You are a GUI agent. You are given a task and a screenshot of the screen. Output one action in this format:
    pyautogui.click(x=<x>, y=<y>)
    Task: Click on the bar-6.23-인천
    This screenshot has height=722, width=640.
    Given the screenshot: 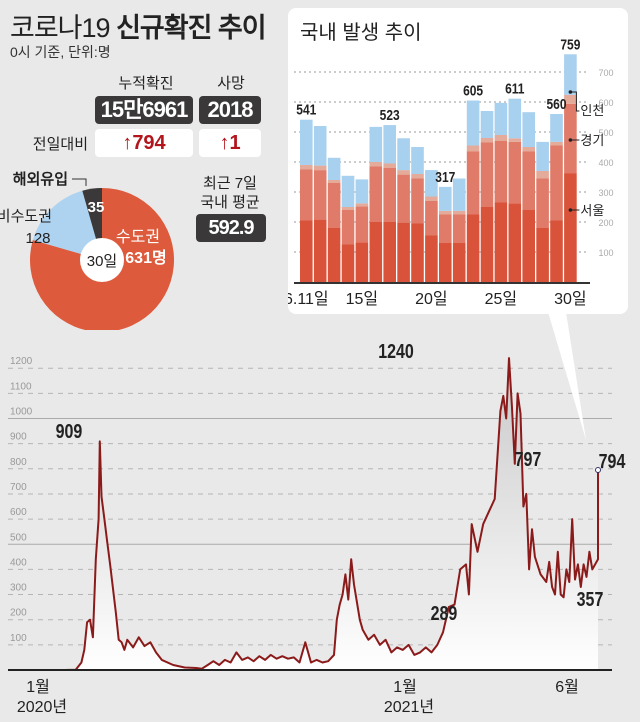 What is the action you would take?
    pyautogui.click(x=473, y=148)
    